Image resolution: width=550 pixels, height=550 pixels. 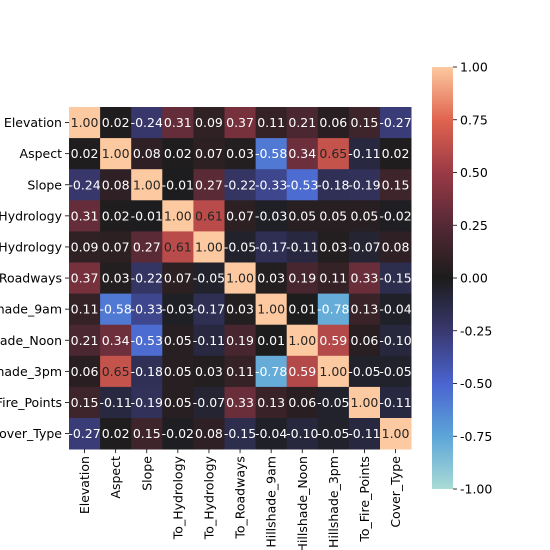 What do you see at coordinates (116, 278) in the screenshot?
I see `heatmap-cell: 0.03` at bounding box center [116, 278].